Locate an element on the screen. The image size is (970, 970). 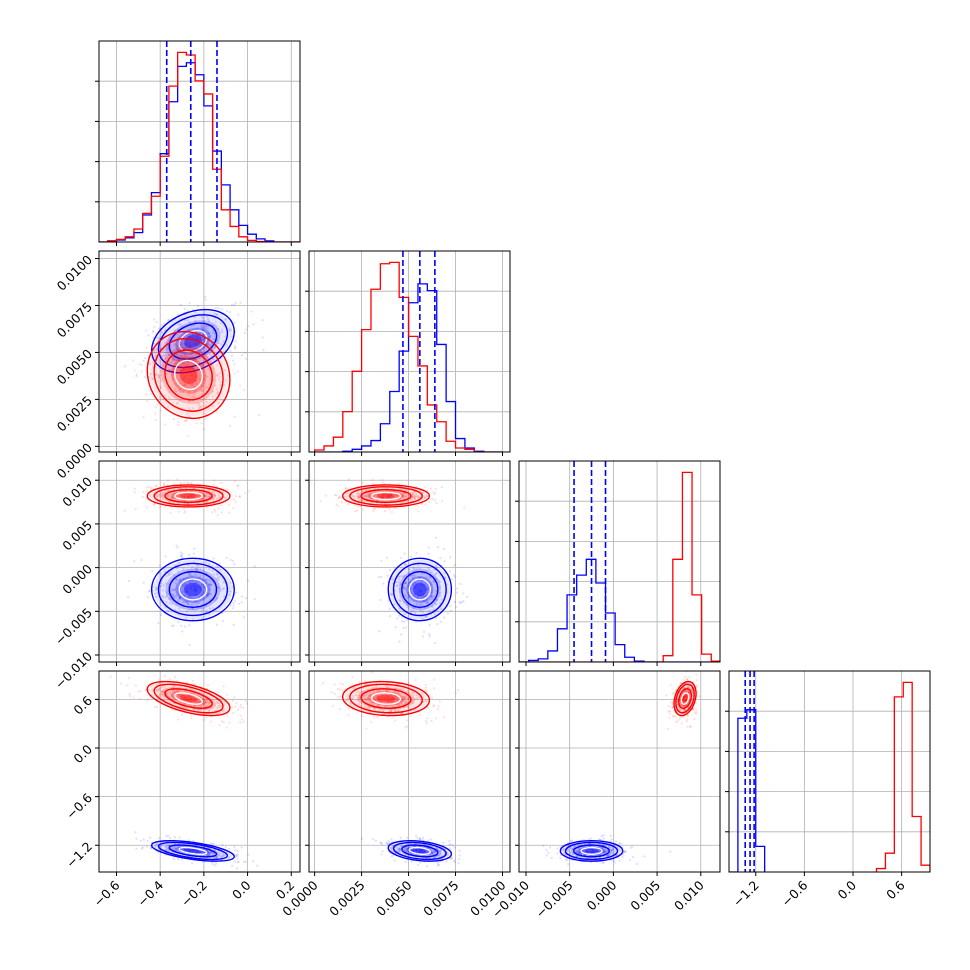
x-tick-label: −0.2 is located at coordinates (194, 894).